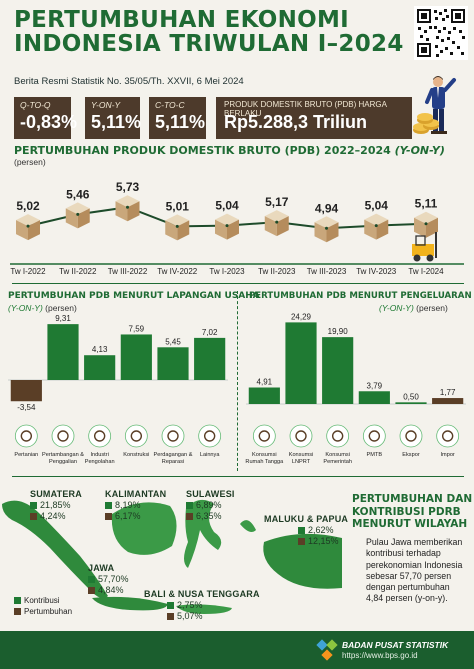 The image size is (474, 669). What do you see at coordinates (30, 162) in the screenshot?
I see `growth-unit: (persen)` at bounding box center [30, 162].